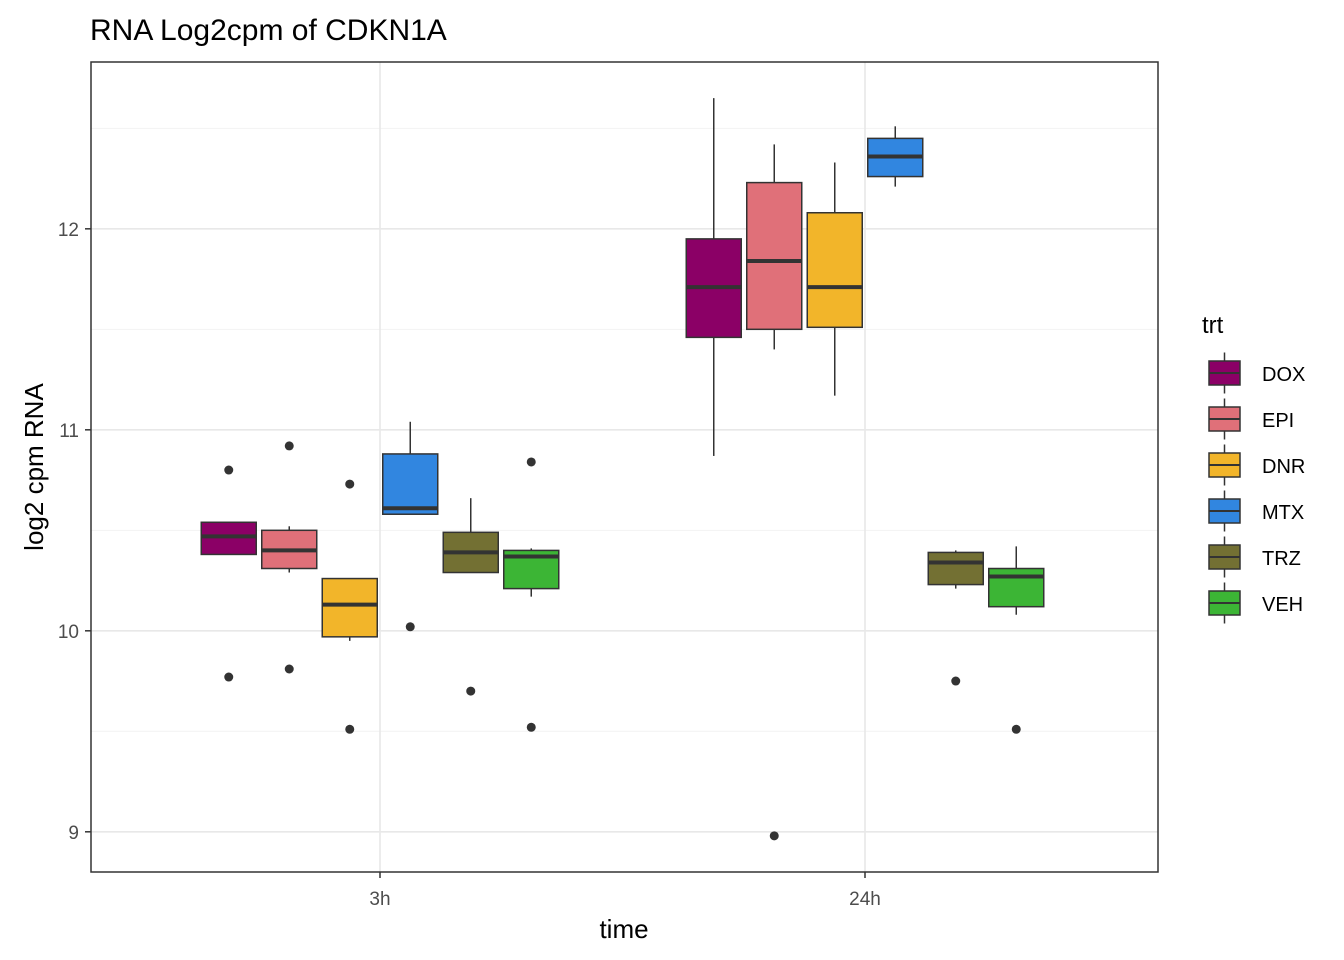  I want to click on x-tick-label: 24h, so click(865, 899).